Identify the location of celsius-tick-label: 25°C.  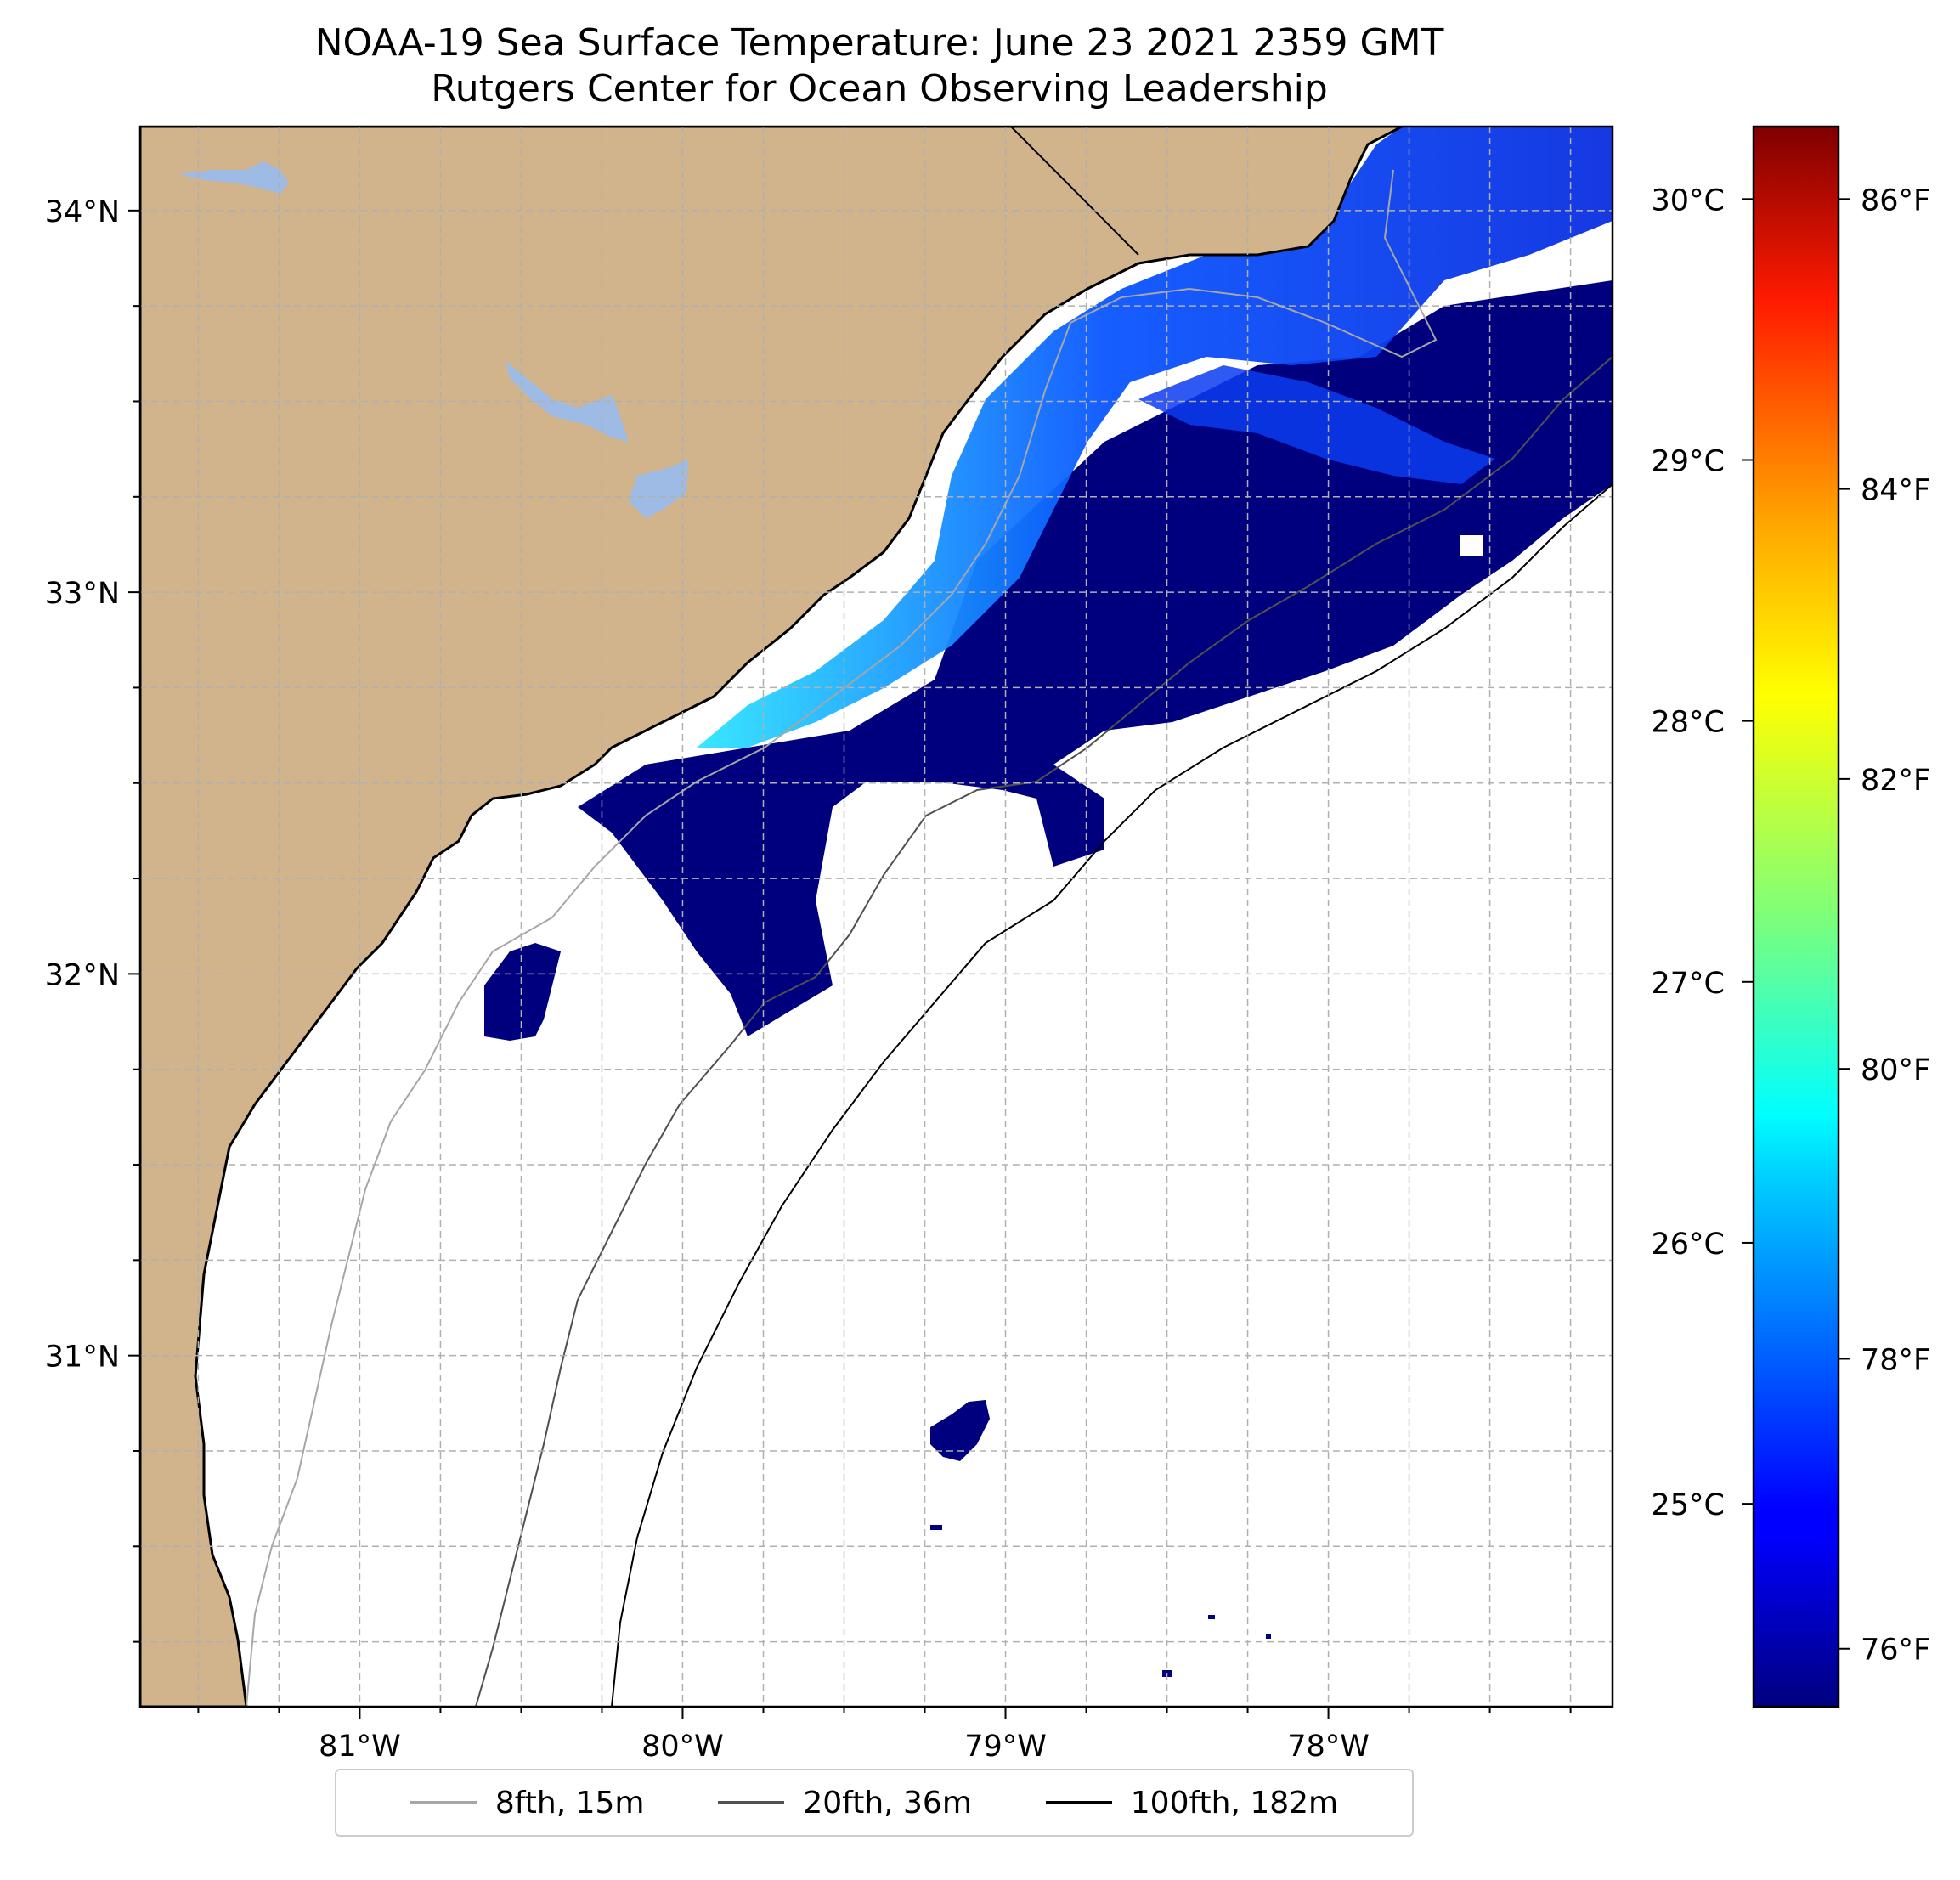
(1689, 1505).